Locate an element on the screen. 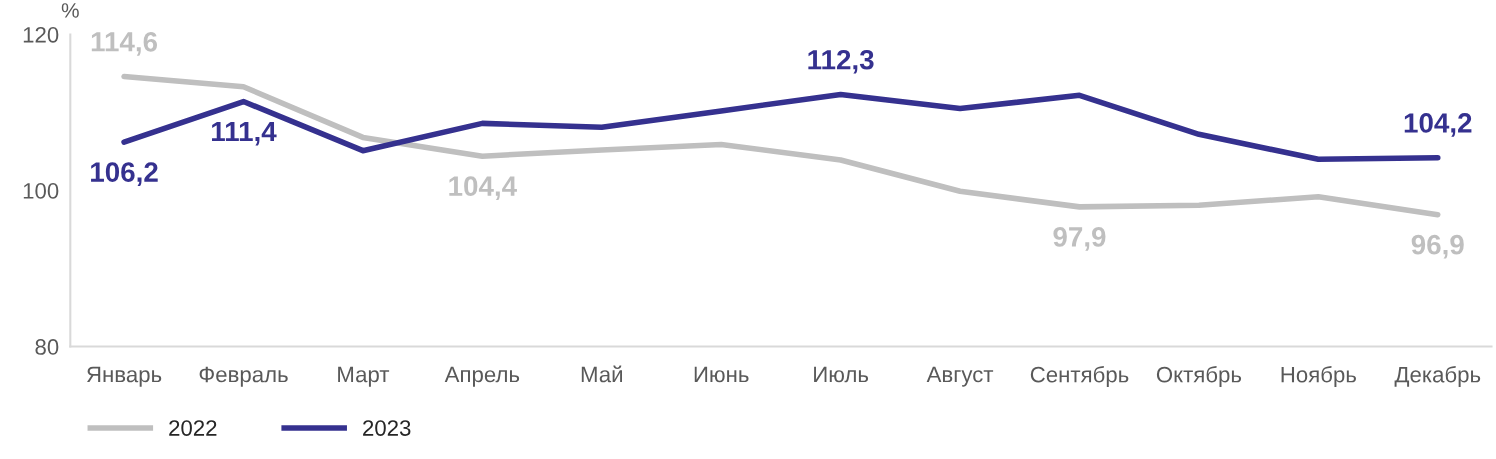  x-tick-label: Июнь is located at coordinates (721, 374).